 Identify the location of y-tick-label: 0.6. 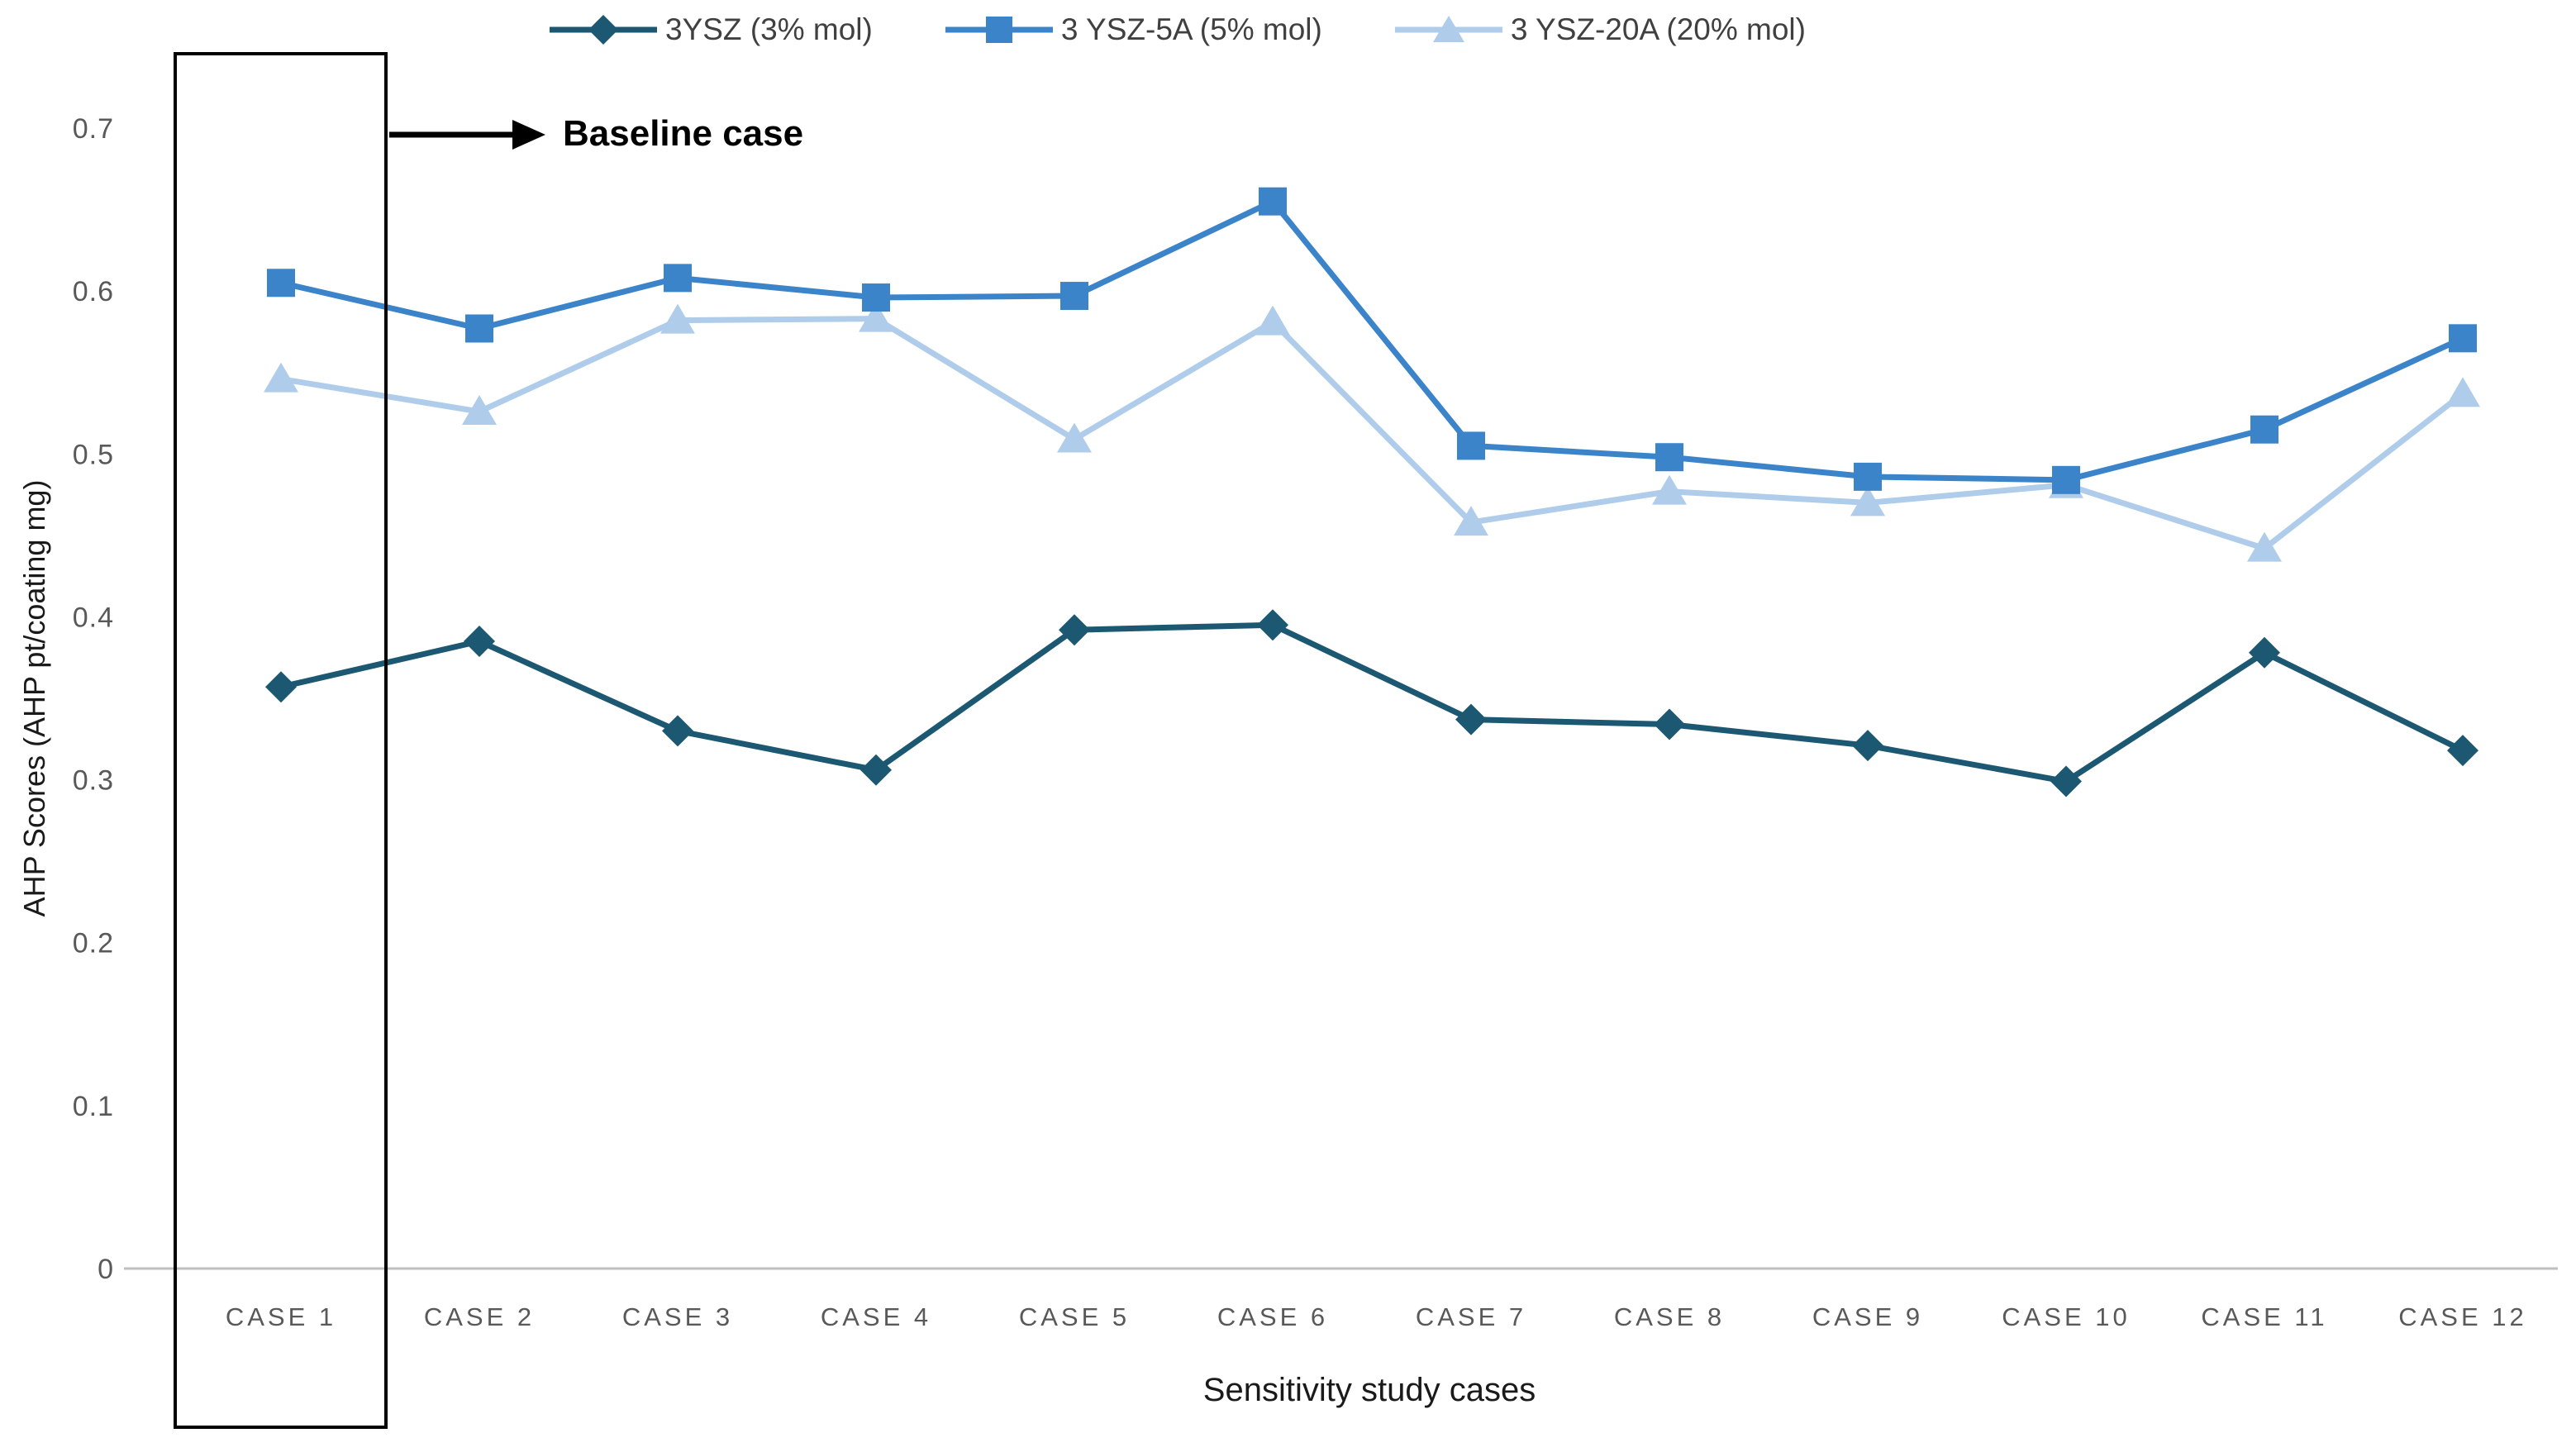
(94, 291).